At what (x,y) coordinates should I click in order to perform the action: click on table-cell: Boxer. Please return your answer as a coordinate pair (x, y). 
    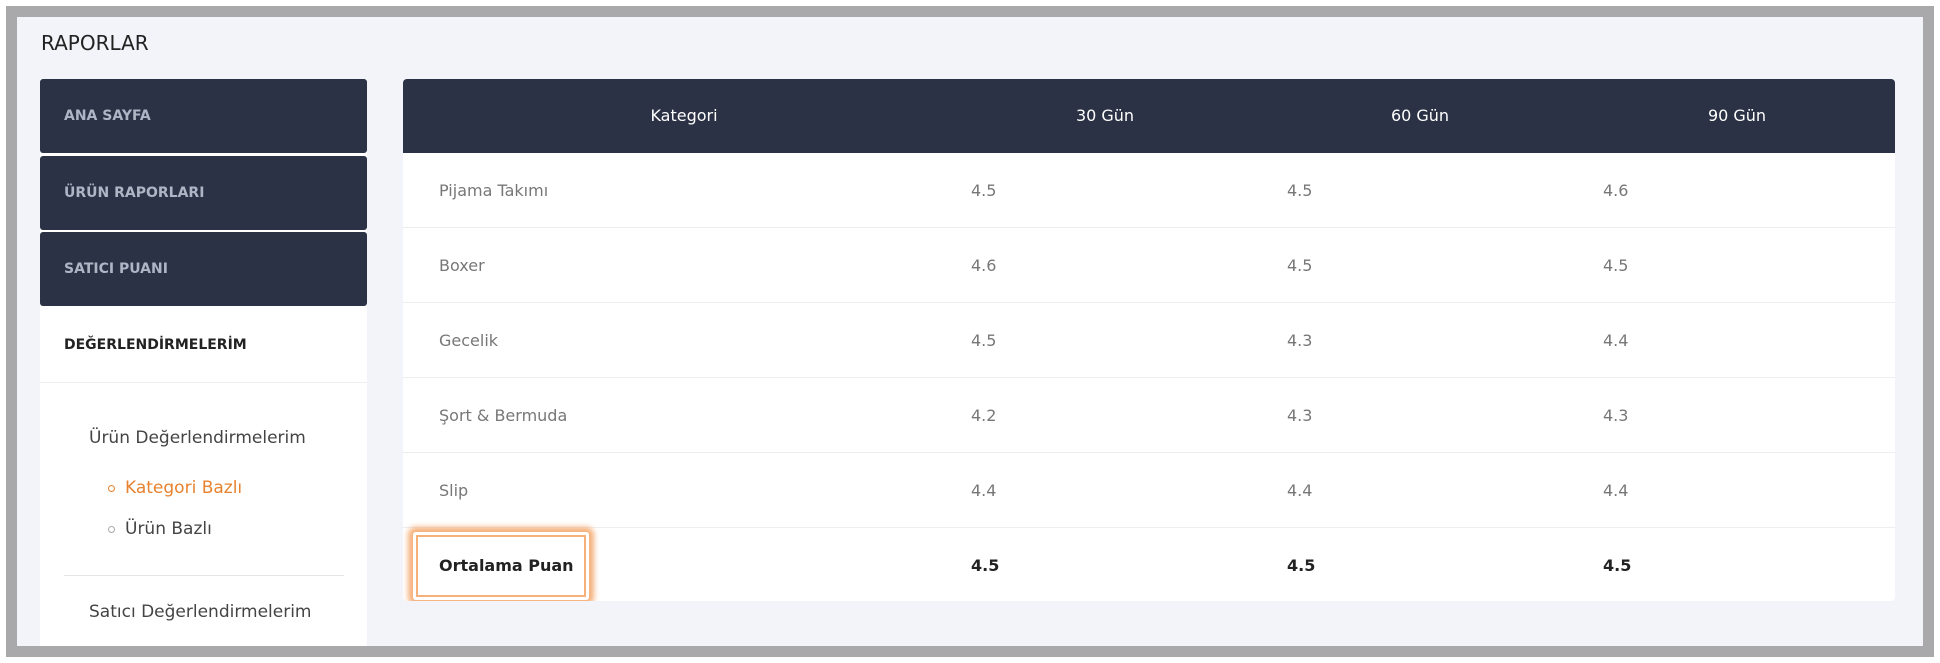
    Looking at the image, I should click on (462, 265).